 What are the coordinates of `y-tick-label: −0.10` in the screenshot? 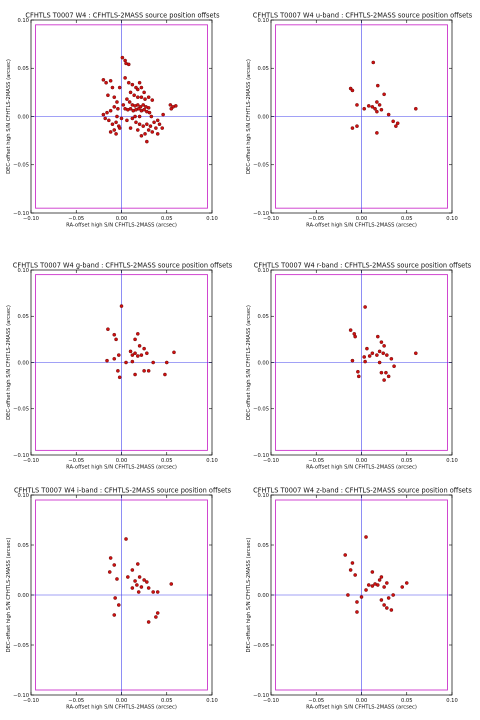 It's located at (21, 214).